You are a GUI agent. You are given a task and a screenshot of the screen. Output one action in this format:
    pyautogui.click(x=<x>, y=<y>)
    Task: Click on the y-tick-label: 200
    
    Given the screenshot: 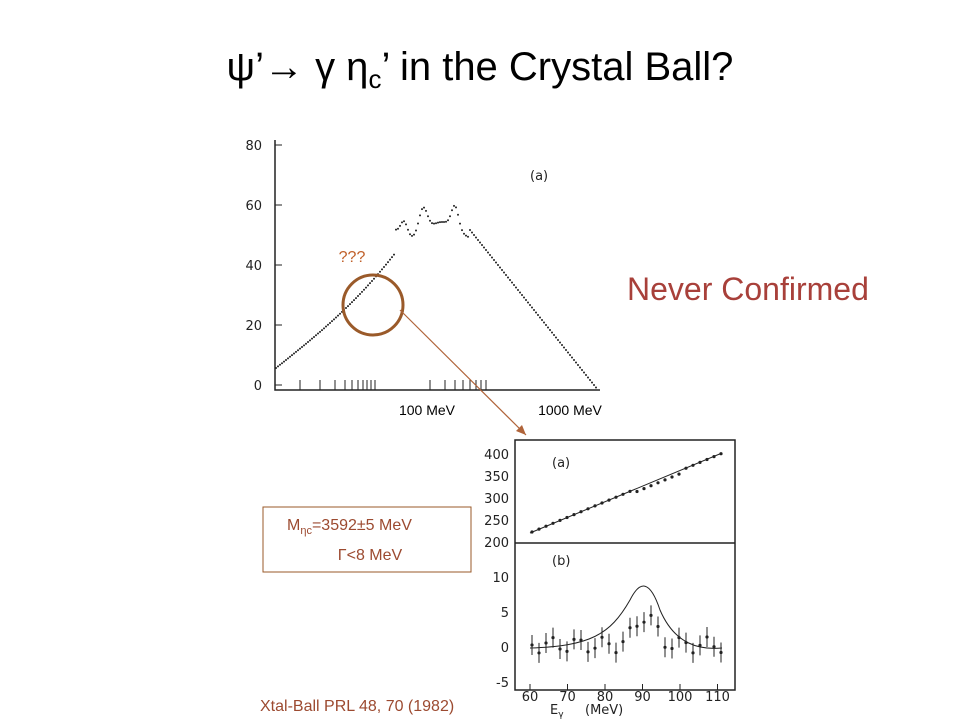 What is the action you would take?
    pyautogui.click(x=496, y=543)
    